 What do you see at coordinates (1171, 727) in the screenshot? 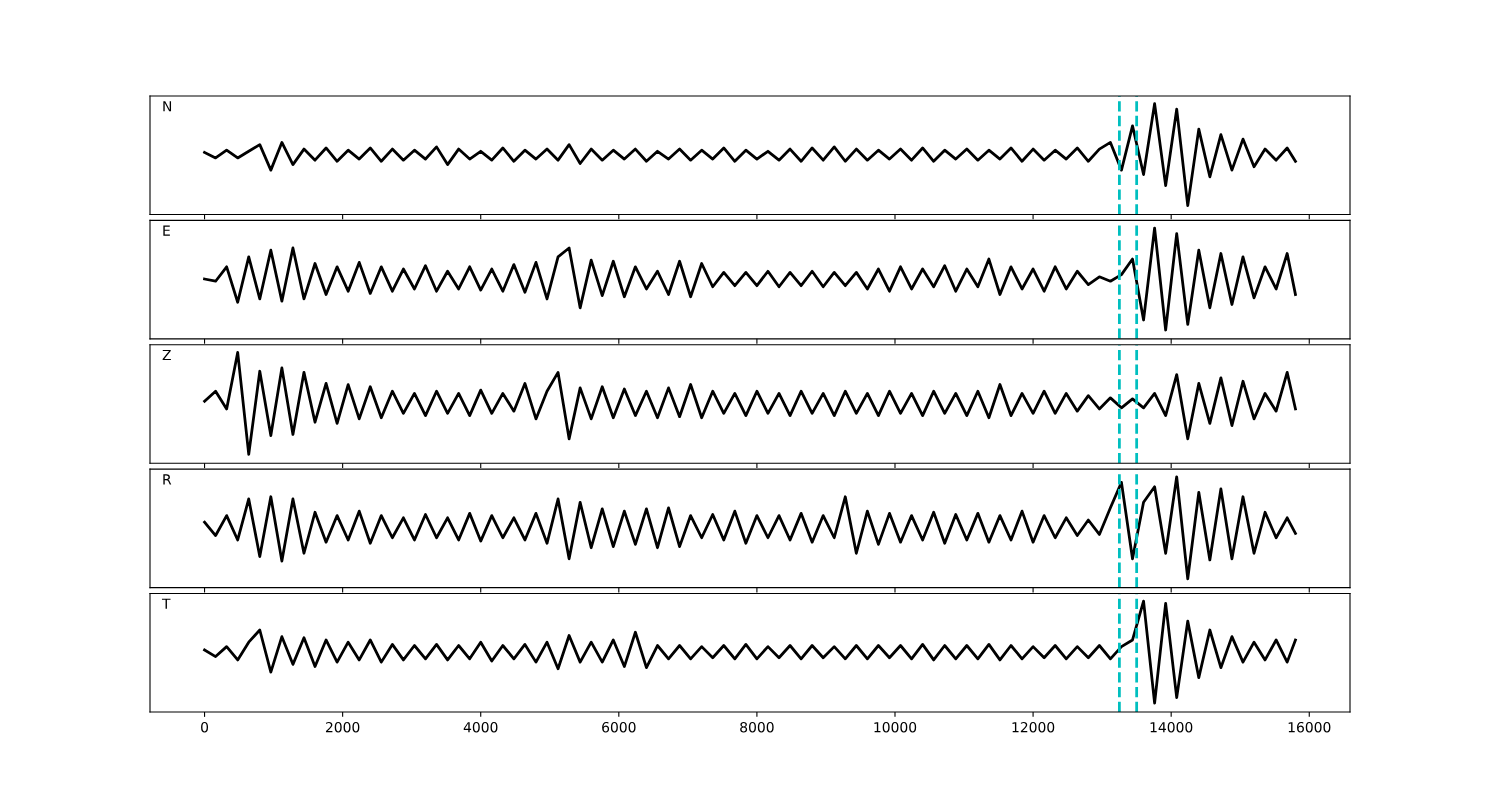
I see `x-tick-label: 14000` at bounding box center [1171, 727].